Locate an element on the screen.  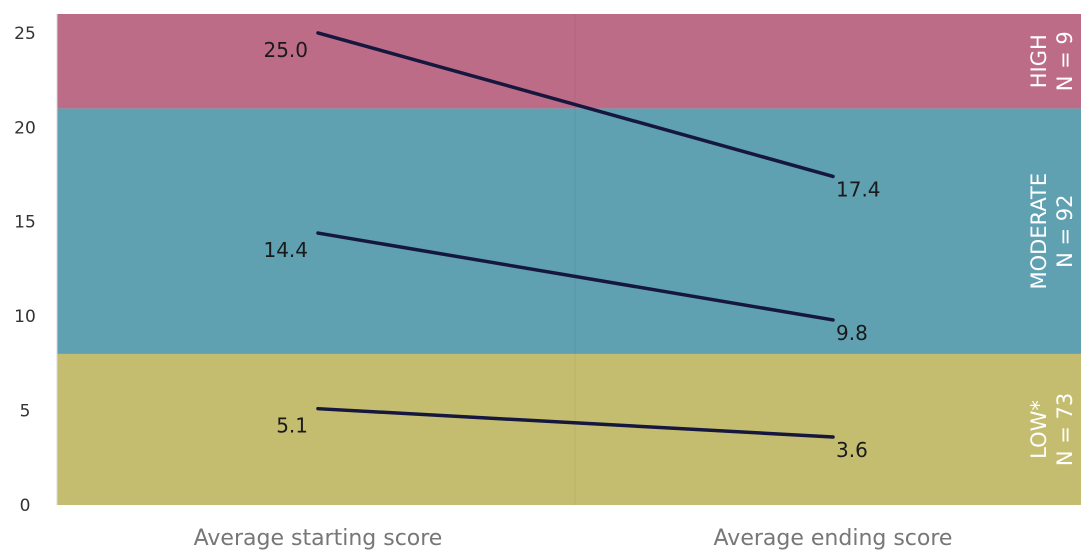
band-count: N = 73 is located at coordinates (1065, 429).